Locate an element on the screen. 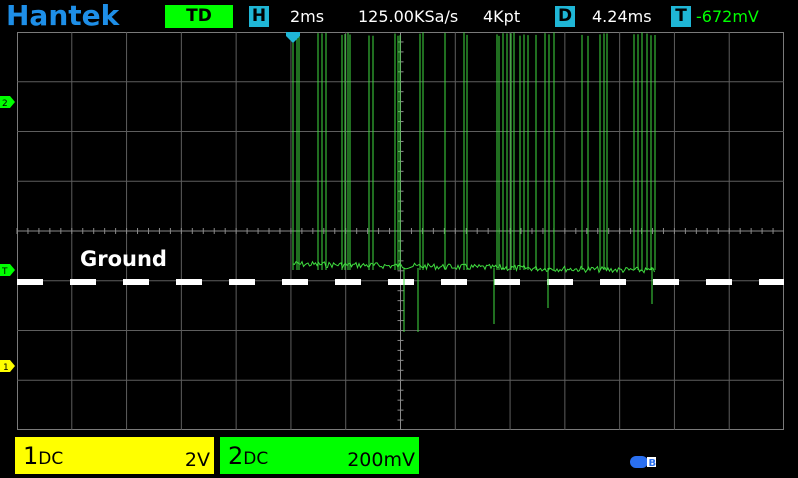  ch1-marker-label: 1 is located at coordinates (6, 368).